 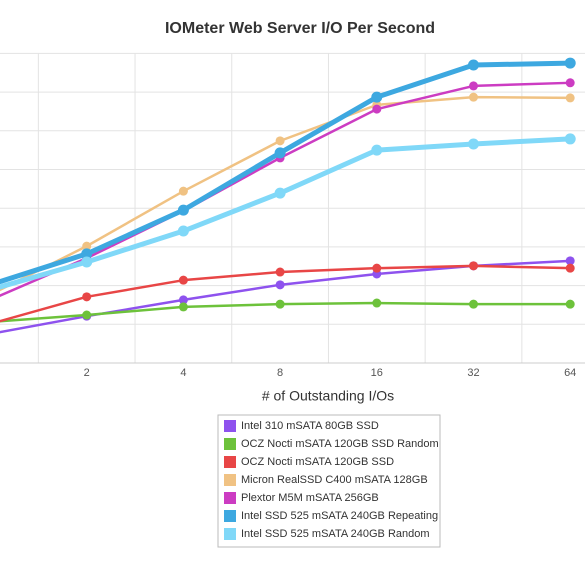 I want to click on x-tick-label: 64, so click(x=570, y=373).